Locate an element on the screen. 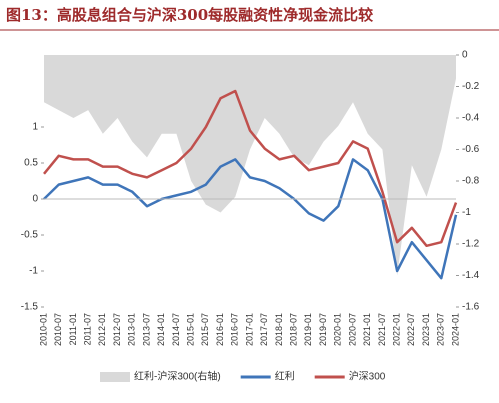  x-tick-label: 2014-01 is located at coordinates (161, 329).